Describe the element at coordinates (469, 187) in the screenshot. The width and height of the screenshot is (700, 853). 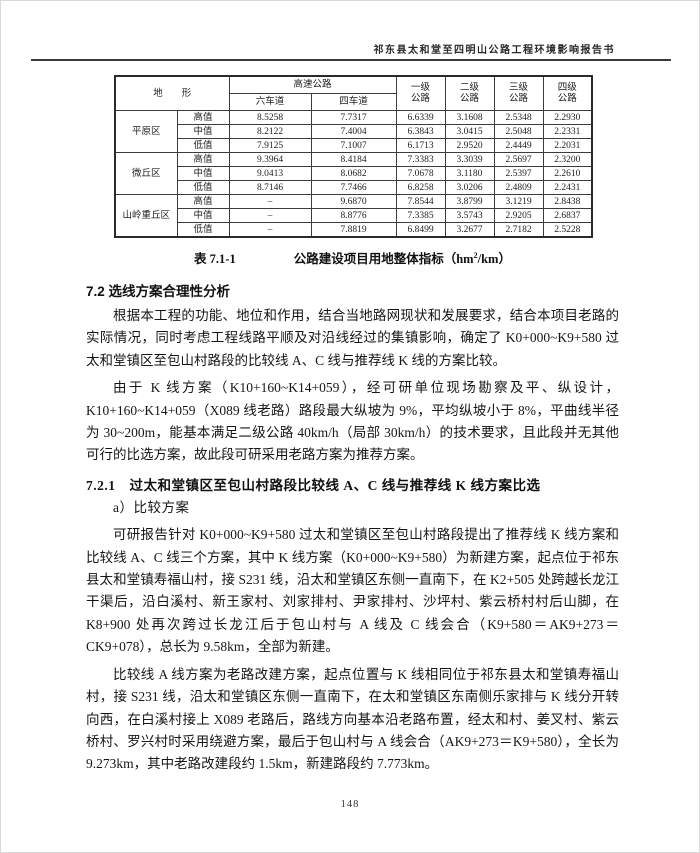
I see `value-cell: 3.0206` at that location.